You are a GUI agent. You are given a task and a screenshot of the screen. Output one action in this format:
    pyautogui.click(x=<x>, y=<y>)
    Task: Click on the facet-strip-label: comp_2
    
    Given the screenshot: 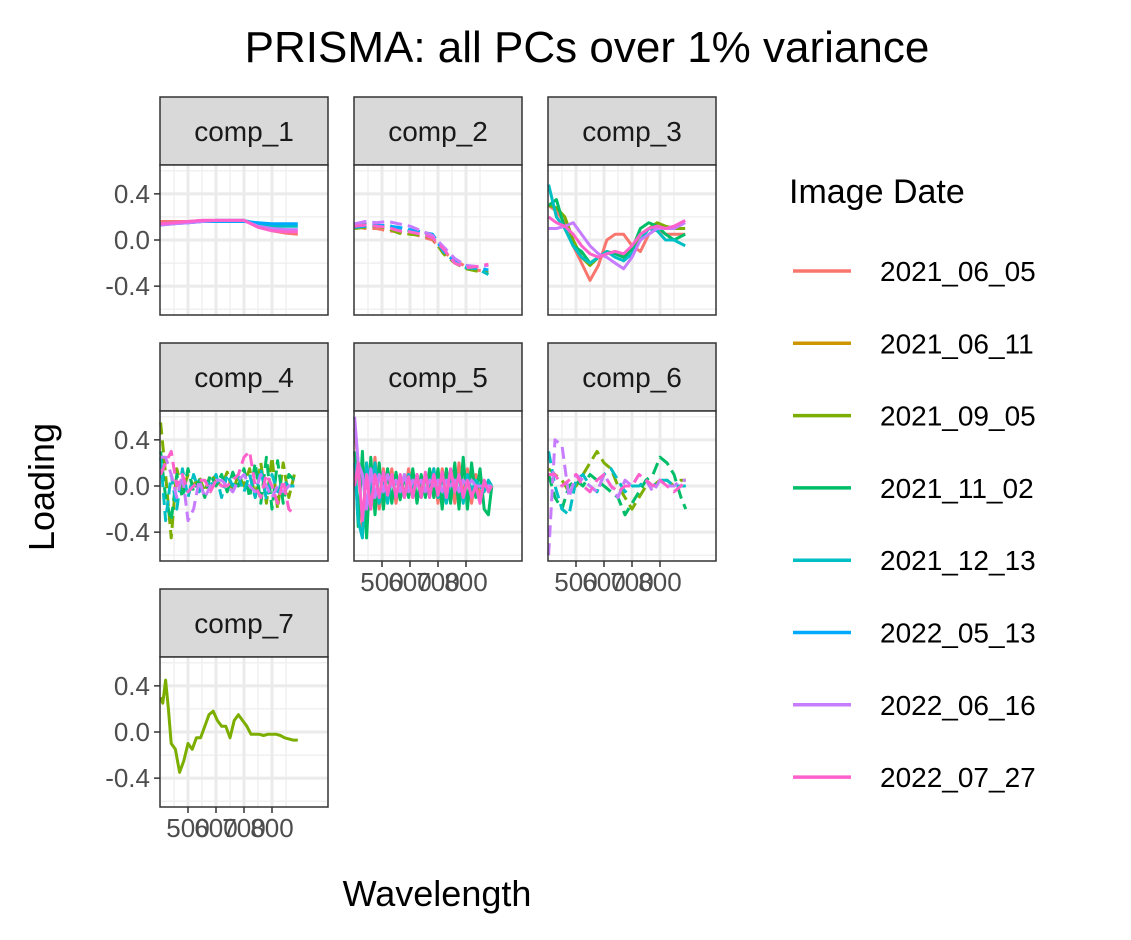 What is the action you would take?
    pyautogui.click(x=438, y=131)
    